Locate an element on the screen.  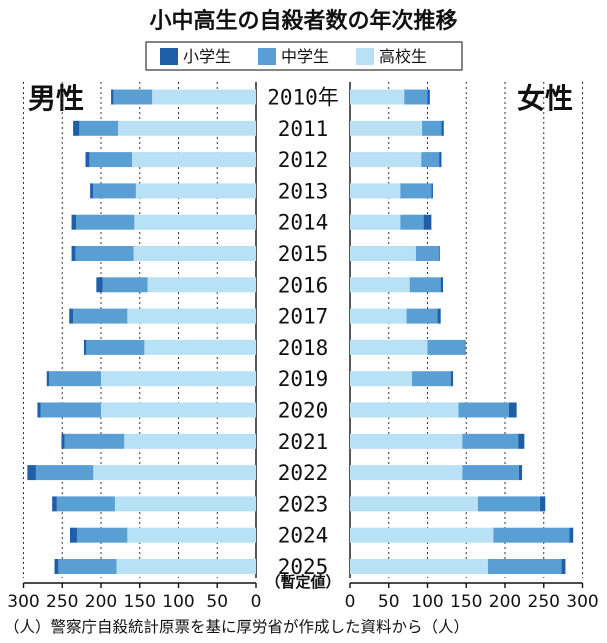
year-label: 2025 is located at coordinates (303, 567).